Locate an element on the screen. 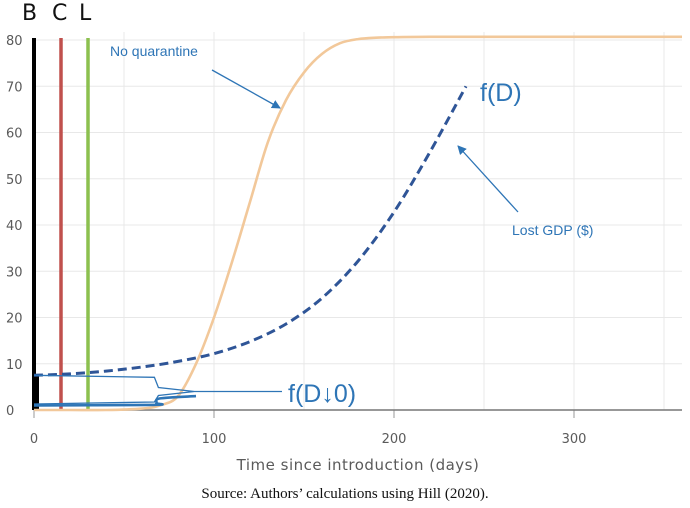  f-d-zero-bracket is located at coordinates (157, 389).